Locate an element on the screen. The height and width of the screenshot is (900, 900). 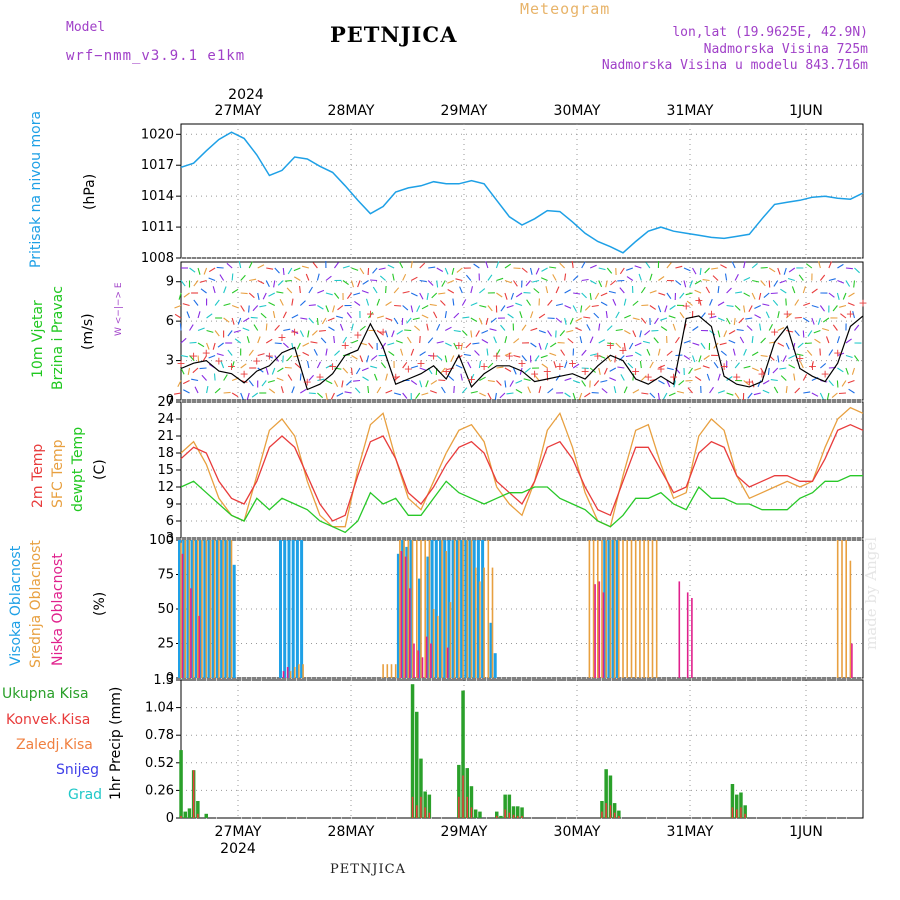
precipitation-tick-label: 1.3 is located at coordinates (163, 680).